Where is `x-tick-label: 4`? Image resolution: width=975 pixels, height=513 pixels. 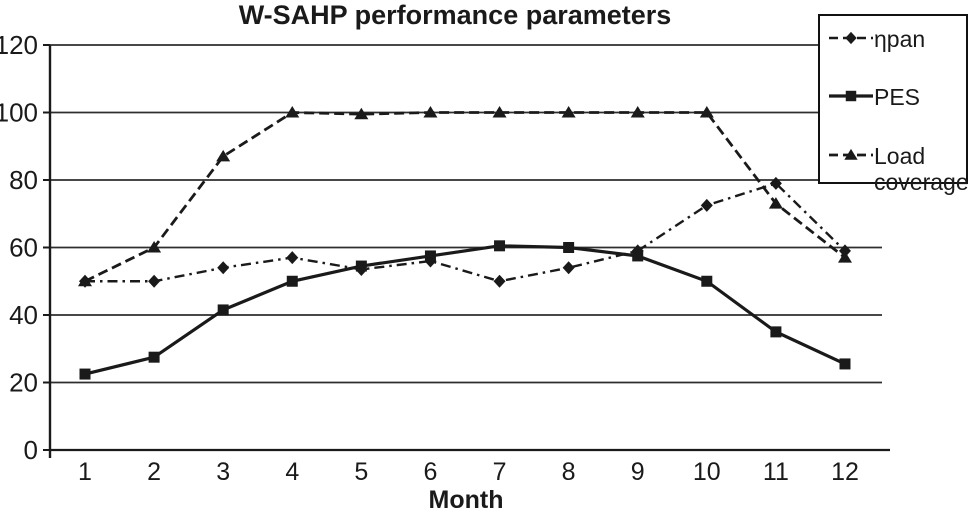 x-tick-label: 4 is located at coordinates (292, 472).